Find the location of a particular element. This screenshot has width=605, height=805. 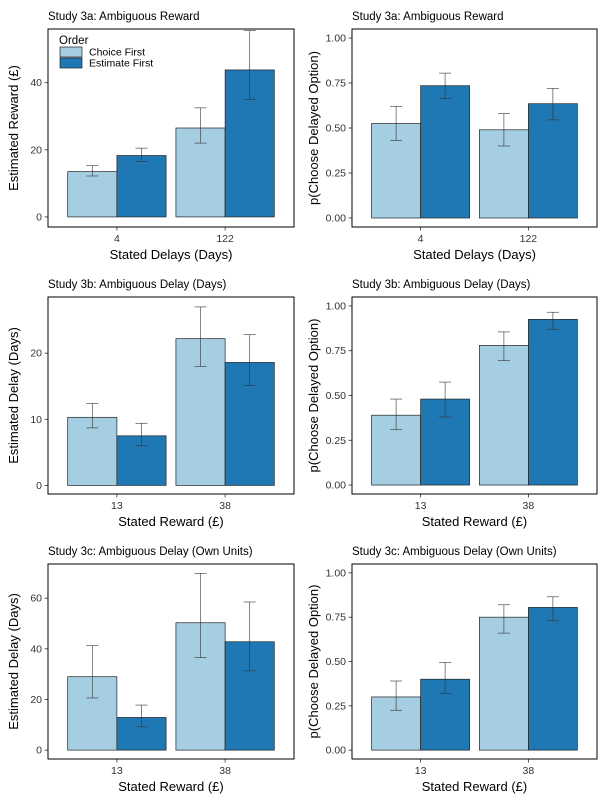

legend-swatch-estimate-first is located at coordinates (71, 63).